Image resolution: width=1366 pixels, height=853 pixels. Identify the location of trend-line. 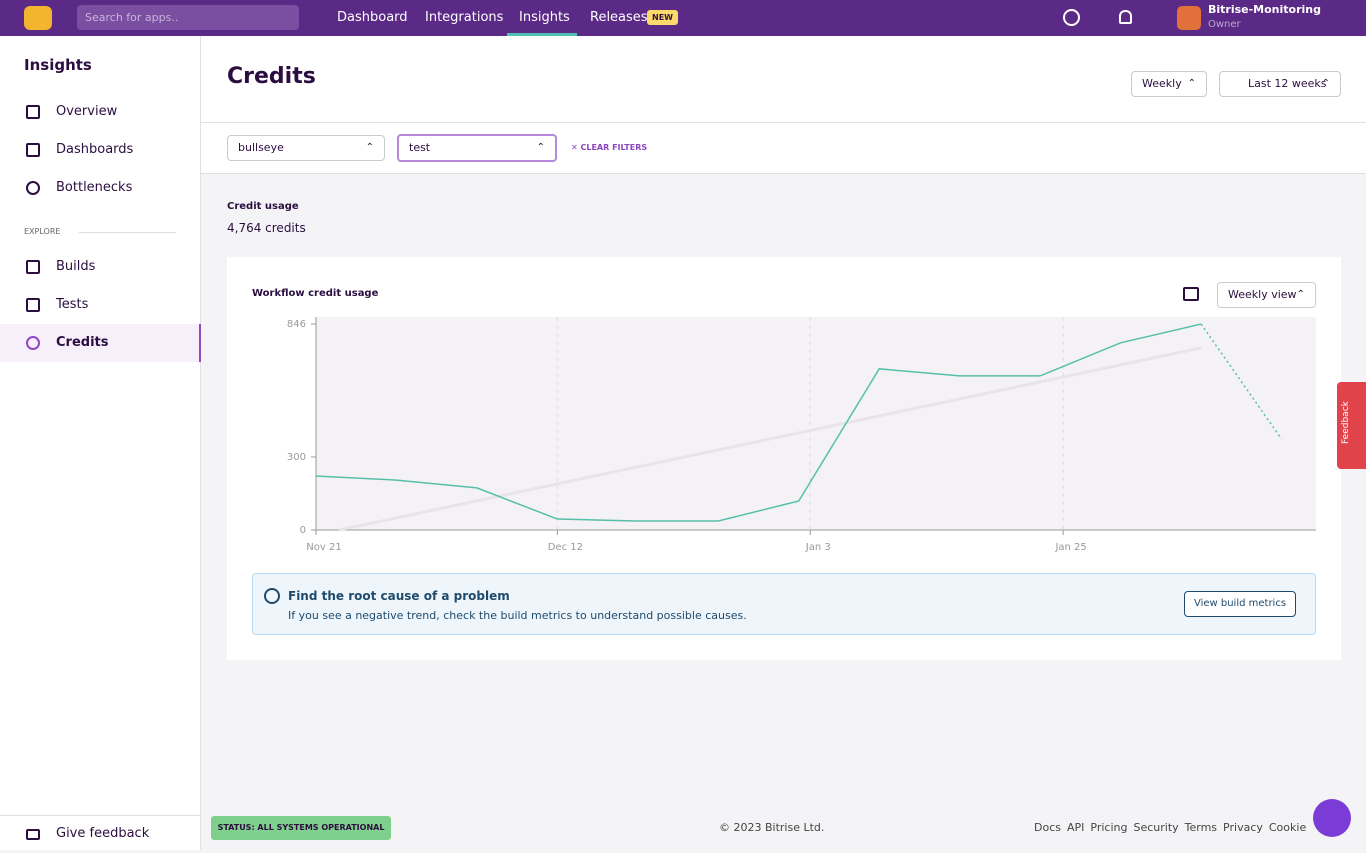
(770, 439).